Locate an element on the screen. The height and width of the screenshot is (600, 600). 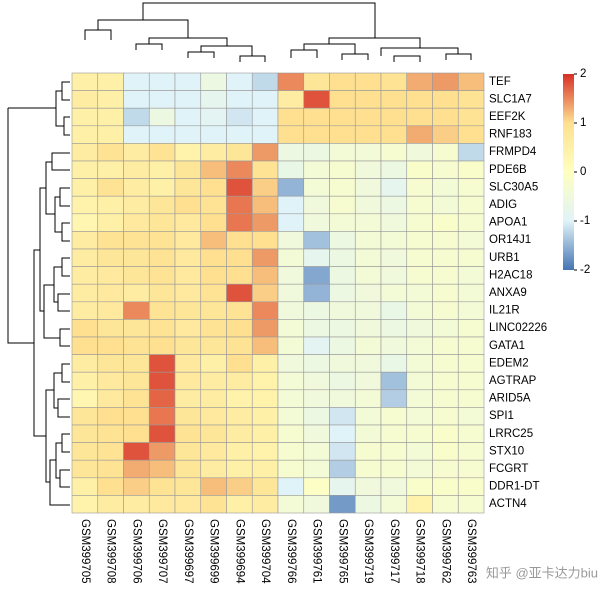
row-label: ADIG is located at coordinates (503, 205).